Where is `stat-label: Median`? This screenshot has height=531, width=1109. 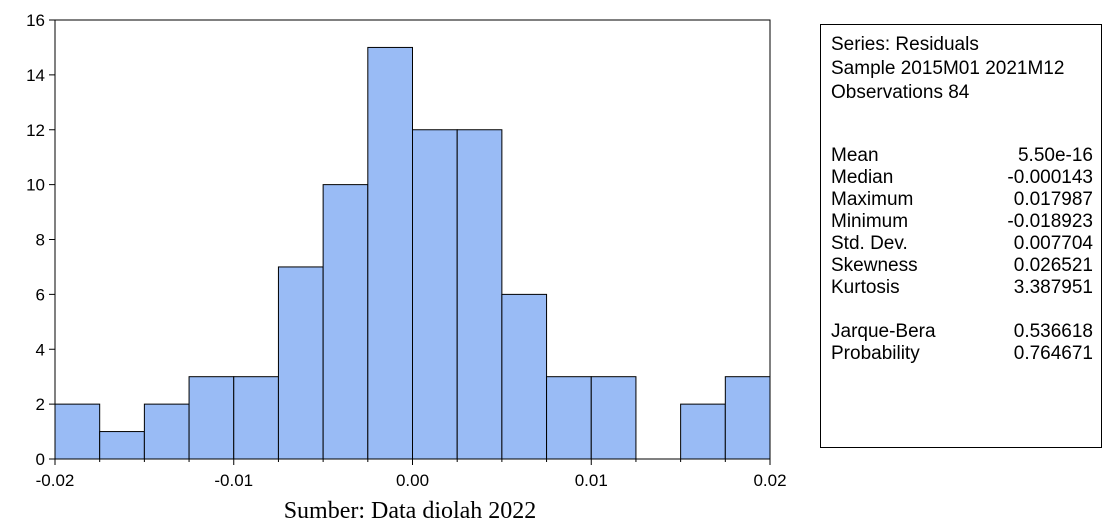
stat-label: Median is located at coordinates (862, 177).